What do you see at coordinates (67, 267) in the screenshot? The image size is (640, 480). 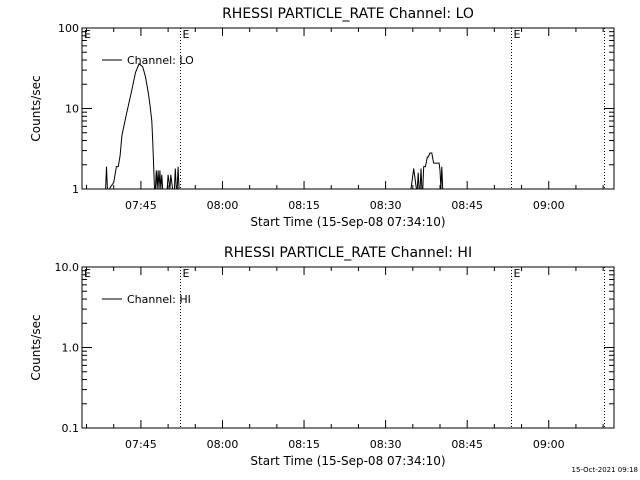 I see `panel-2-ytick-label: 10.0` at bounding box center [67, 267].